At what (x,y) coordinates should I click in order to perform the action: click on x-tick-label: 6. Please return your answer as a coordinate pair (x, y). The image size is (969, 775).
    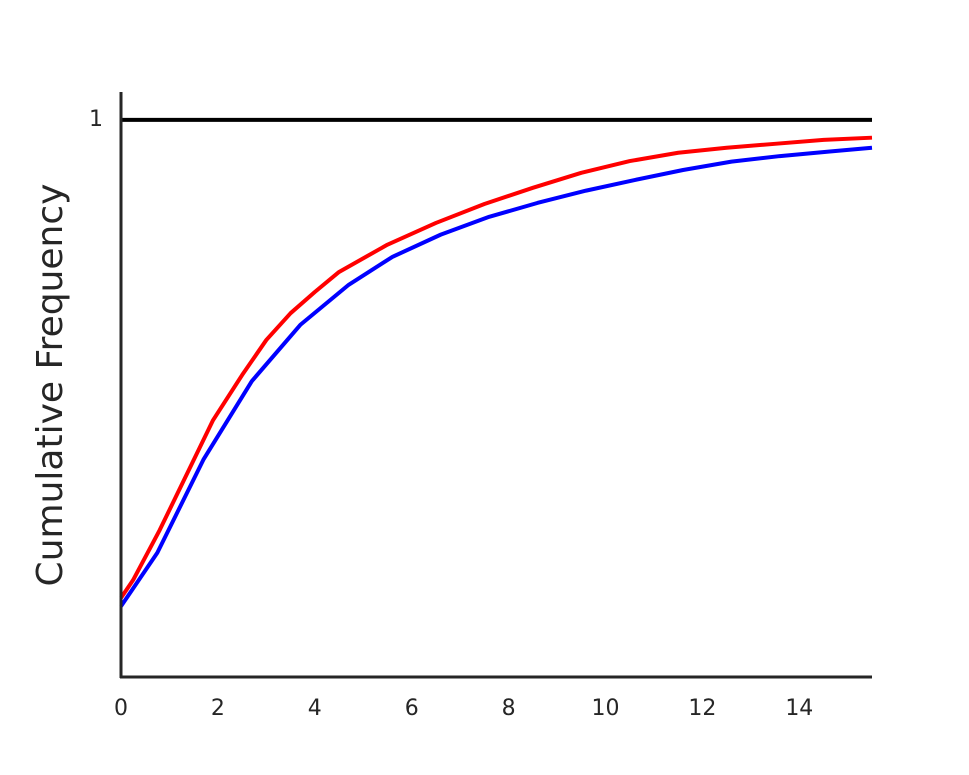
    Looking at the image, I should click on (412, 708).